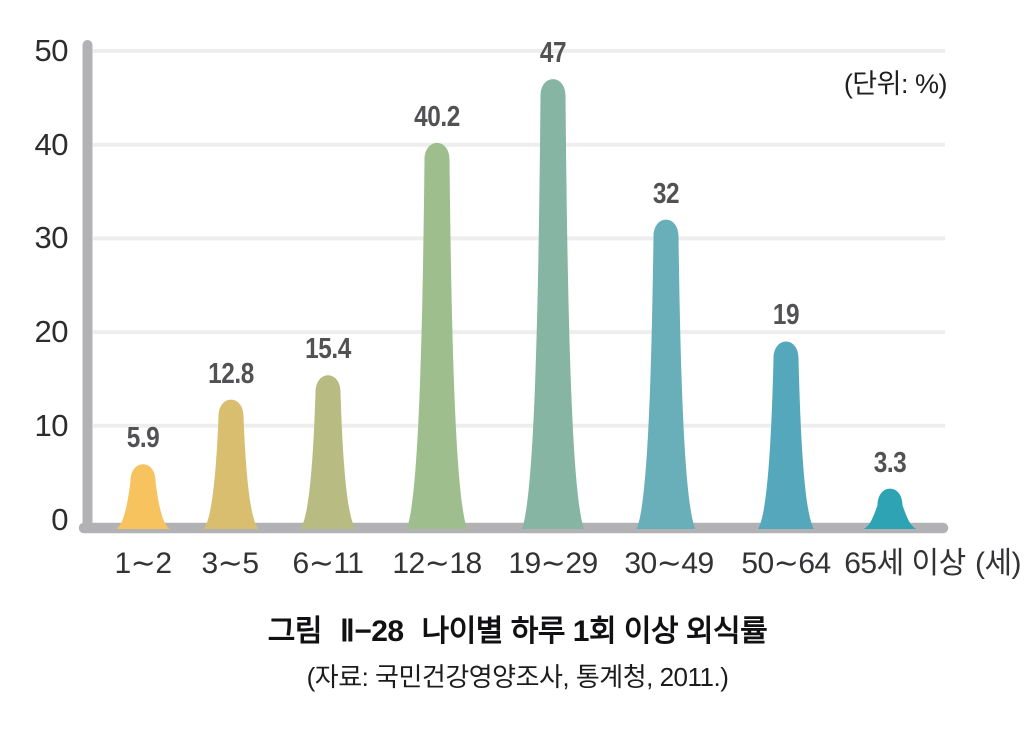 The image size is (1035, 734). What do you see at coordinates (895, 84) in the screenshot?
I see `unit-label: (단위: %)` at bounding box center [895, 84].